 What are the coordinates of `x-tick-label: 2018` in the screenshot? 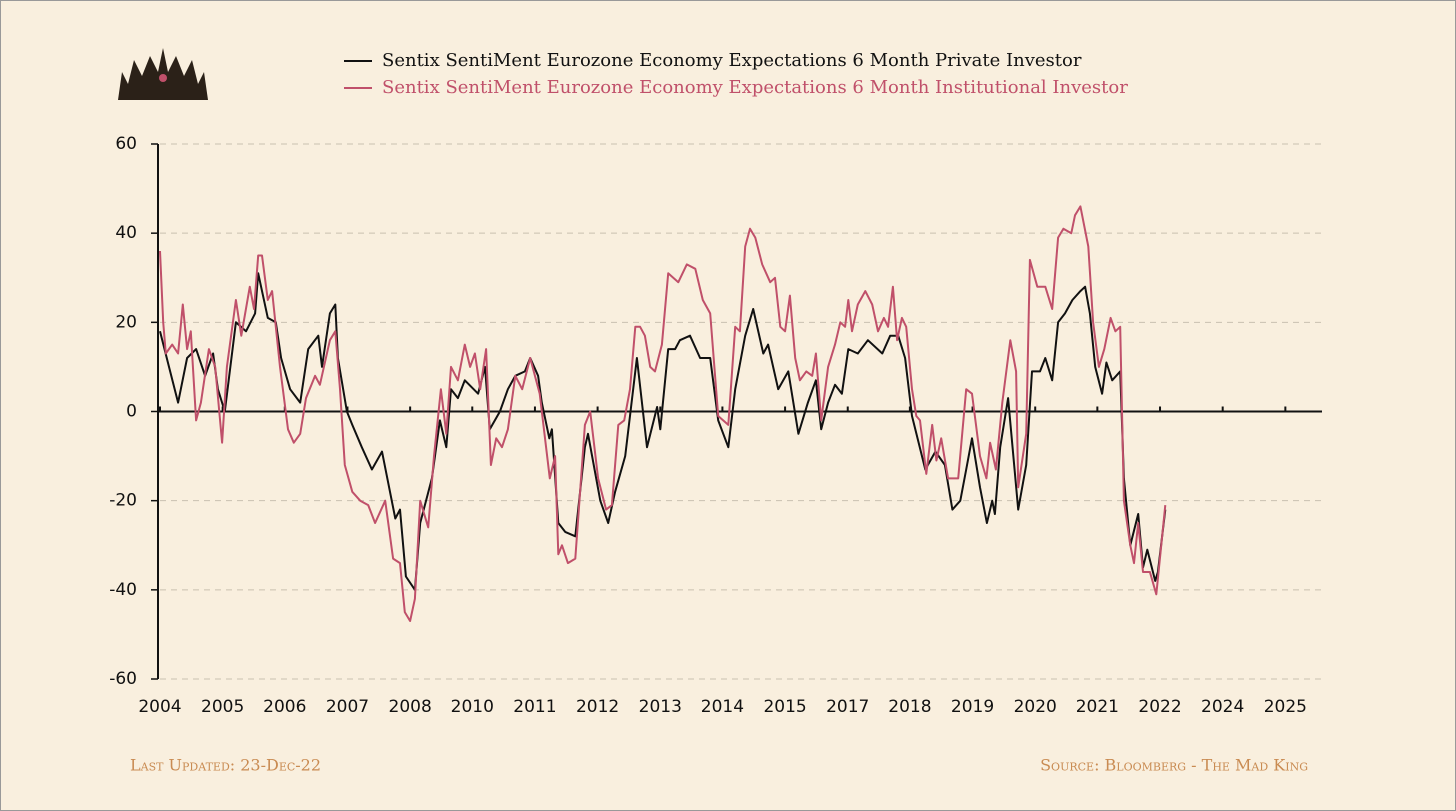 It's located at (909, 707).